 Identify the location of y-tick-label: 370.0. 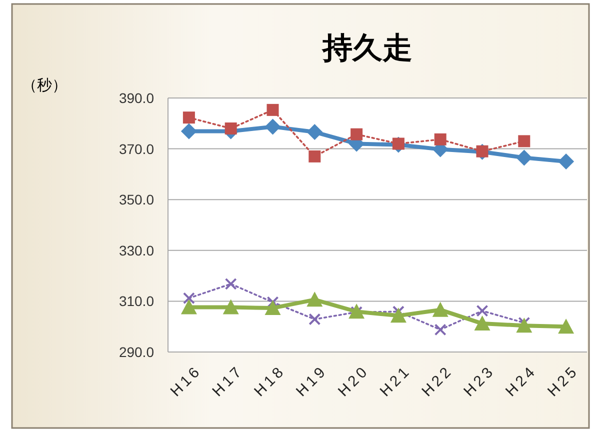
(136, 148).